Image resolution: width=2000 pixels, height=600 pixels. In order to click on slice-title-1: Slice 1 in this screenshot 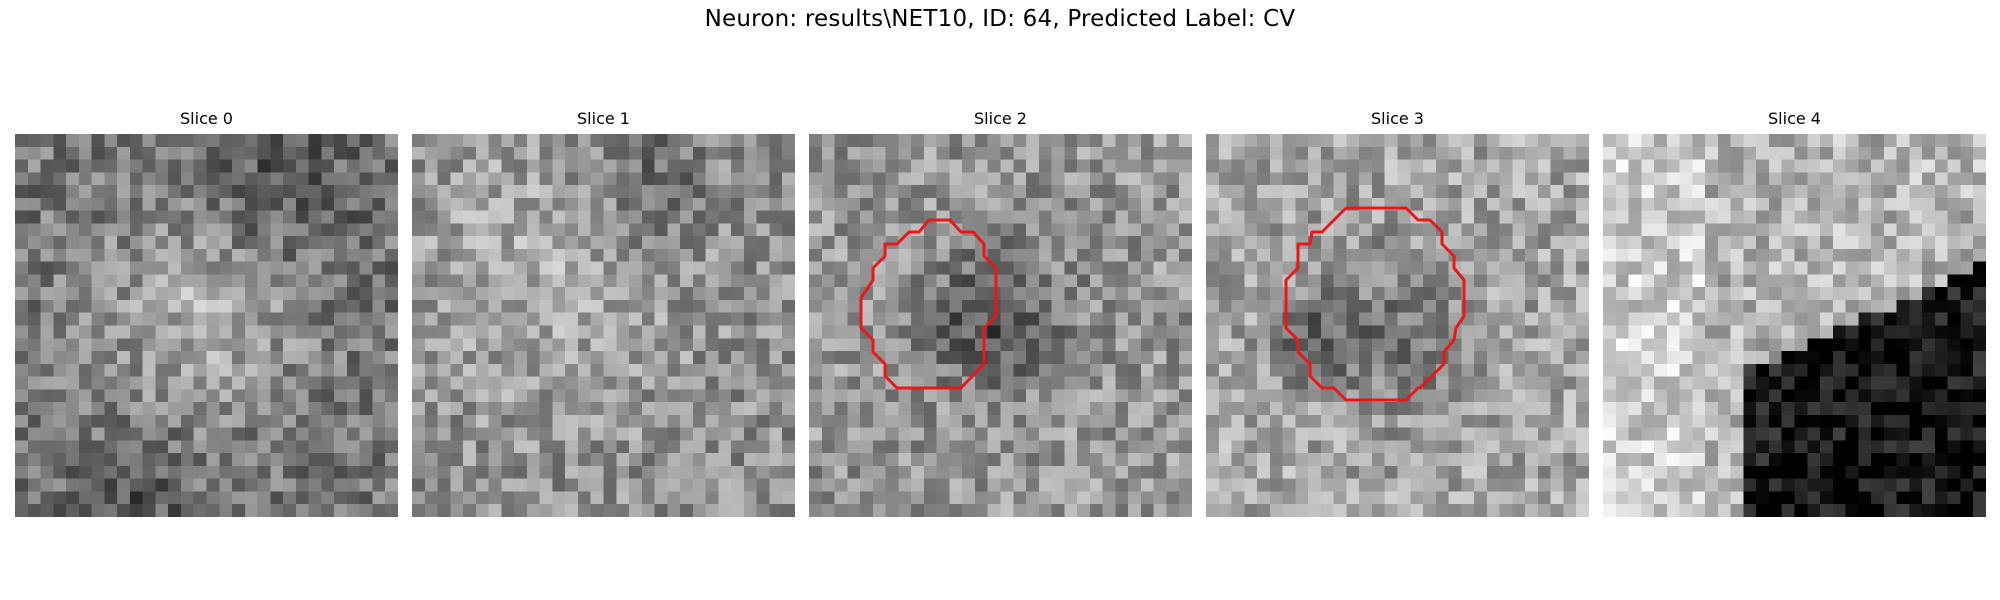, I will do `click(603, 118)`.